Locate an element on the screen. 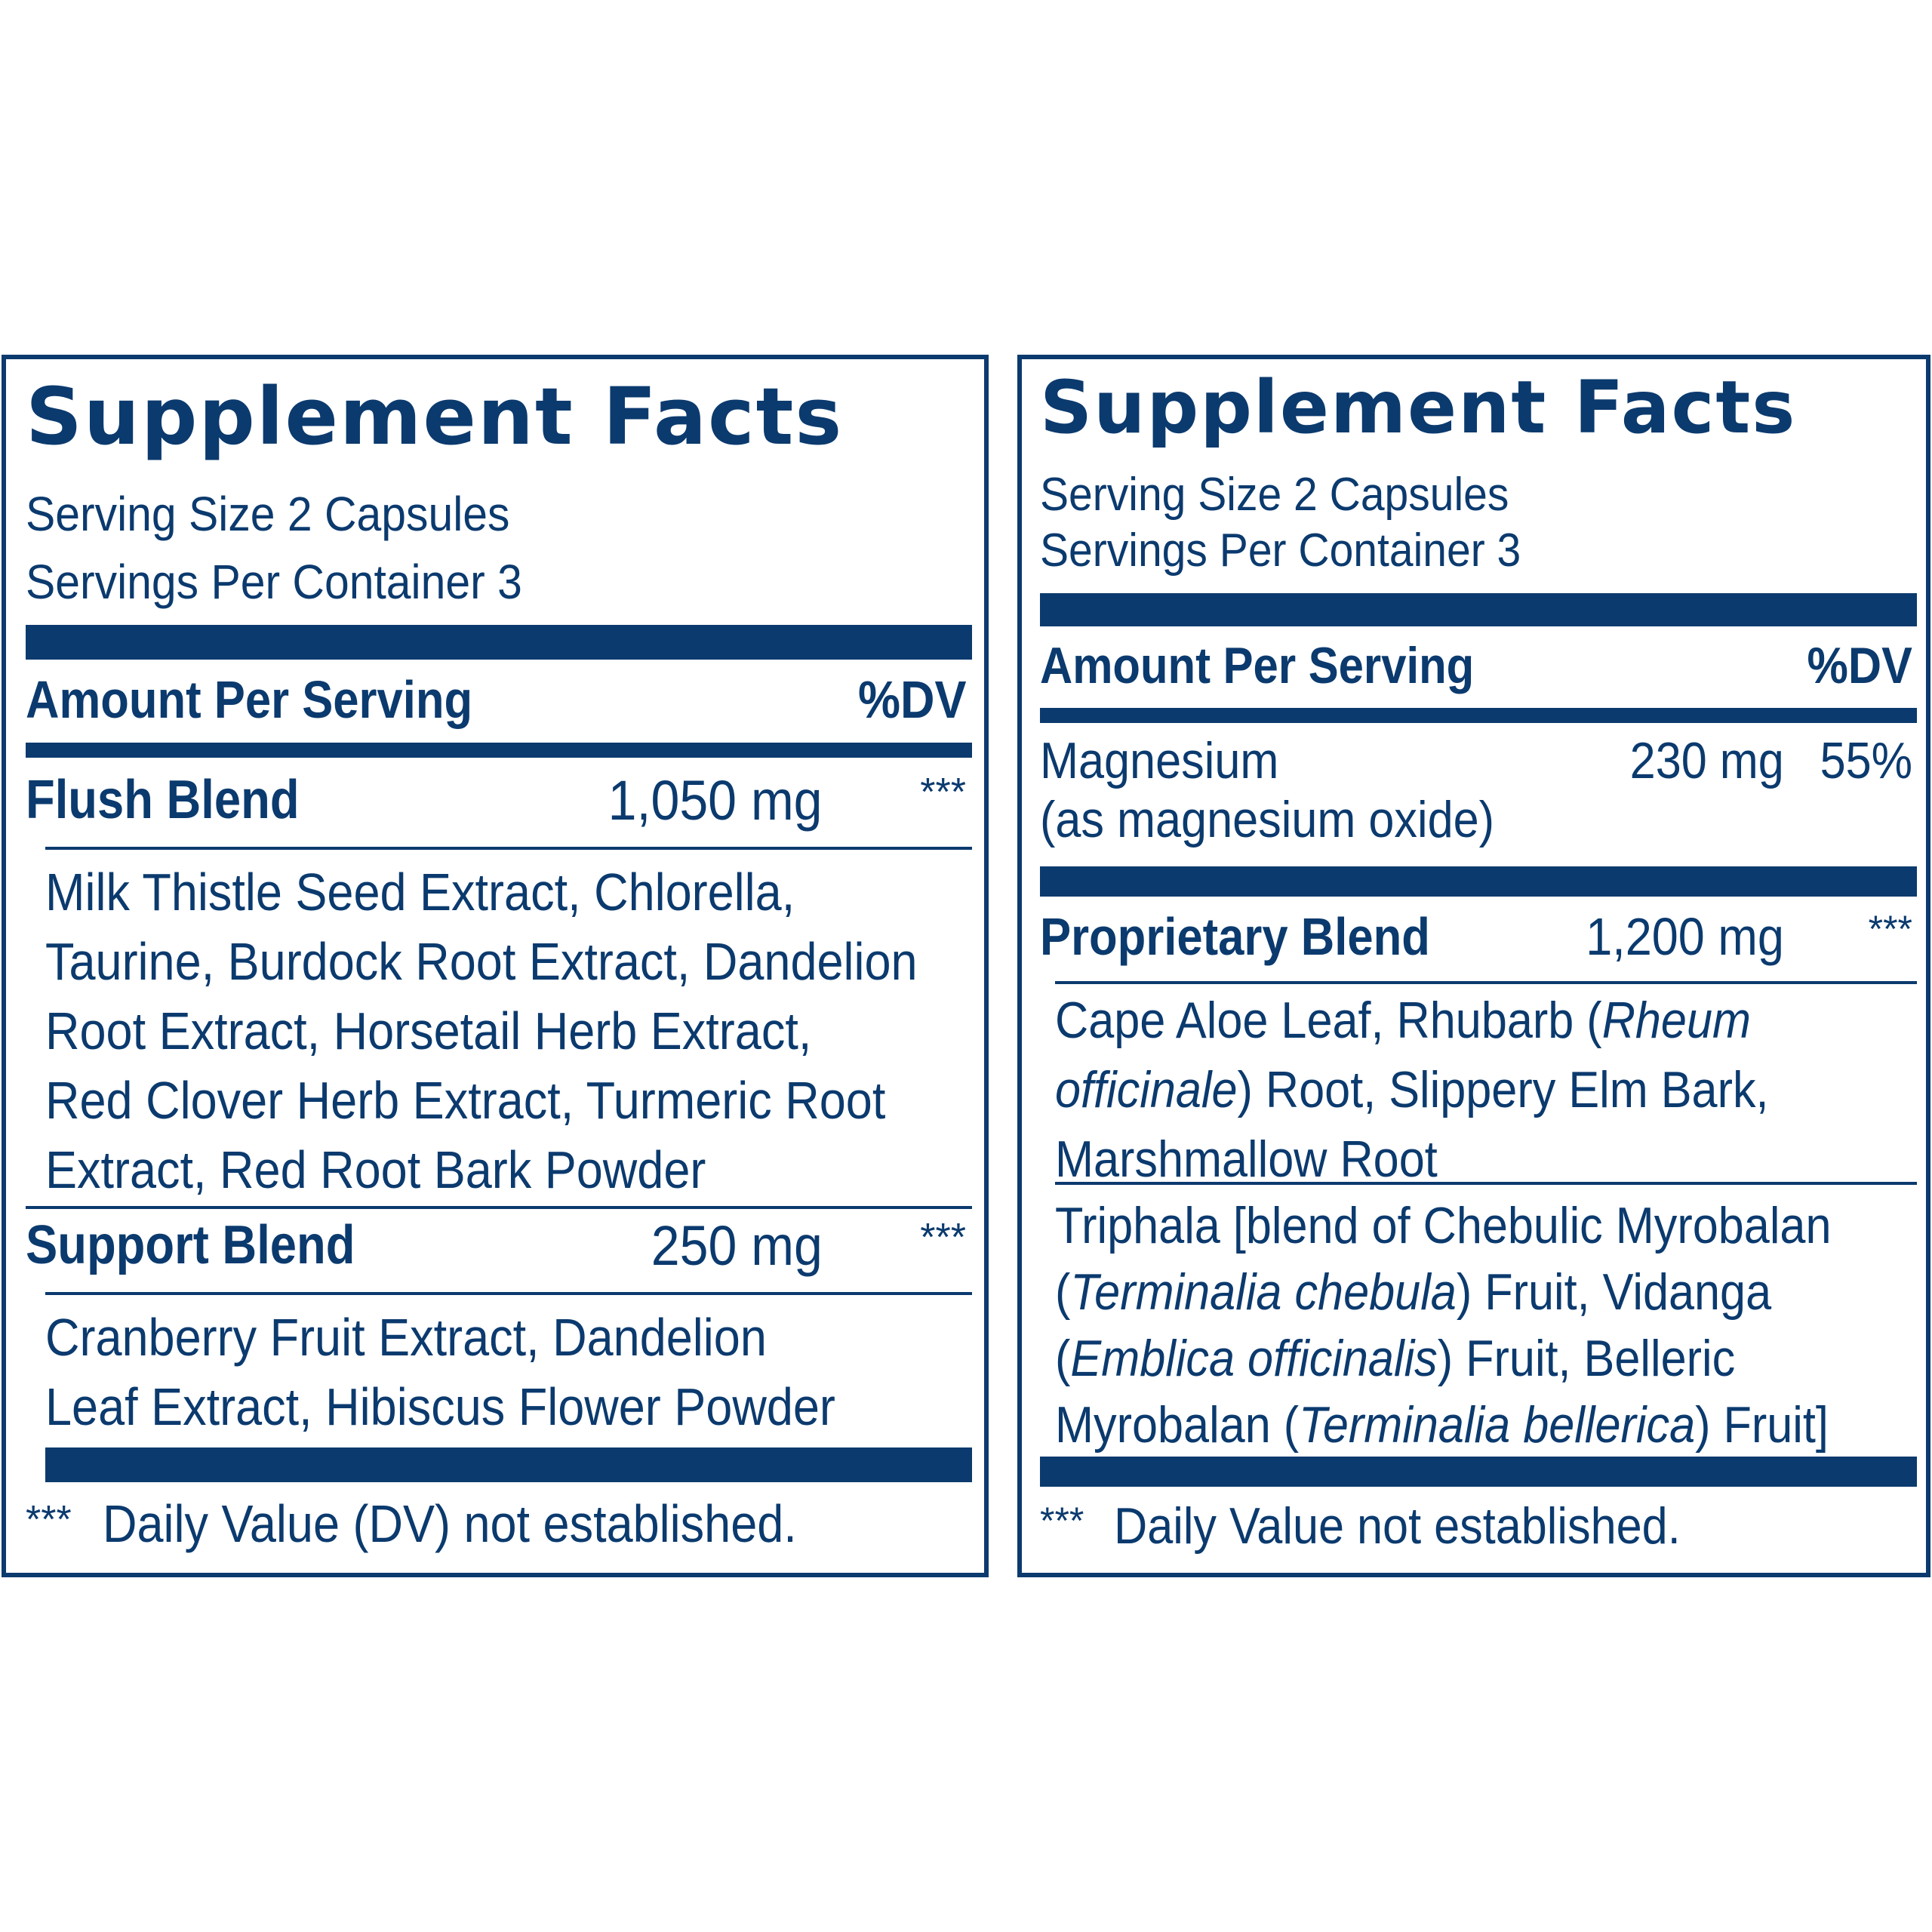 This screenshot has width=1932, height=1932. support-blend-amount: 250 mg is located at coordinates (737, 1245).